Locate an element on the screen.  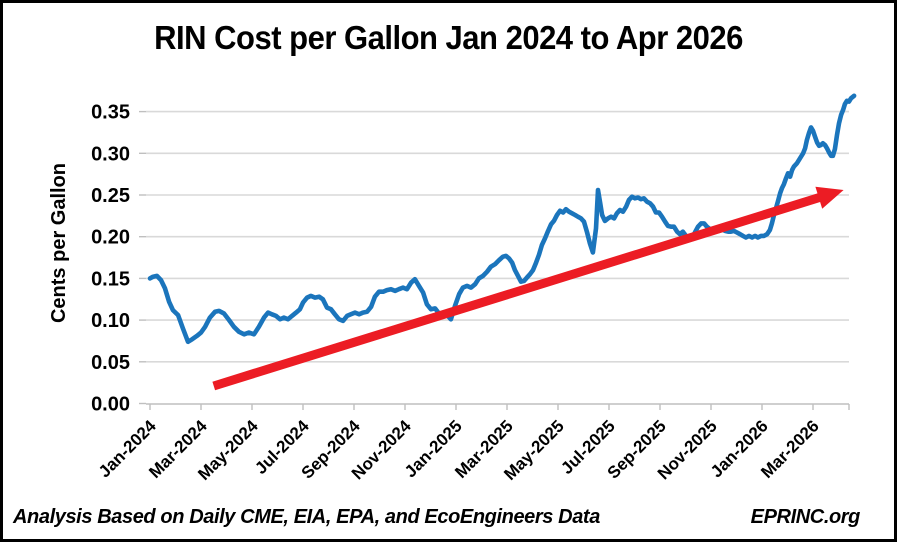
y-tick-label: 0.15 is located at coordinates (110, 279).